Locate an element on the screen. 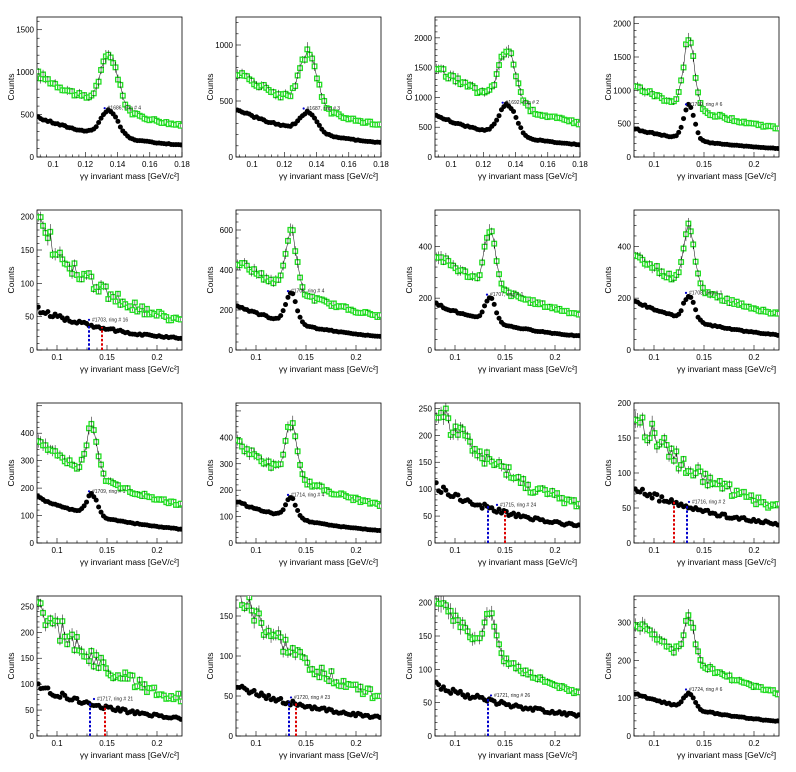 The height and width of the screenshot is (772, 796). y-tick-label: 250 is located at coordinates (28, 606).